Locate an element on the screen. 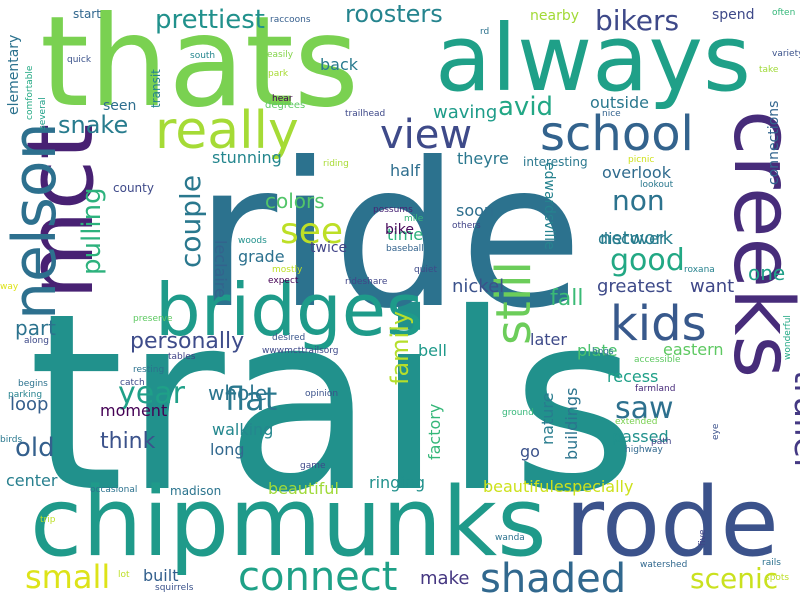 This screenshot has height=600, width=800. word: raccoons is located at coordinates (290, 20).